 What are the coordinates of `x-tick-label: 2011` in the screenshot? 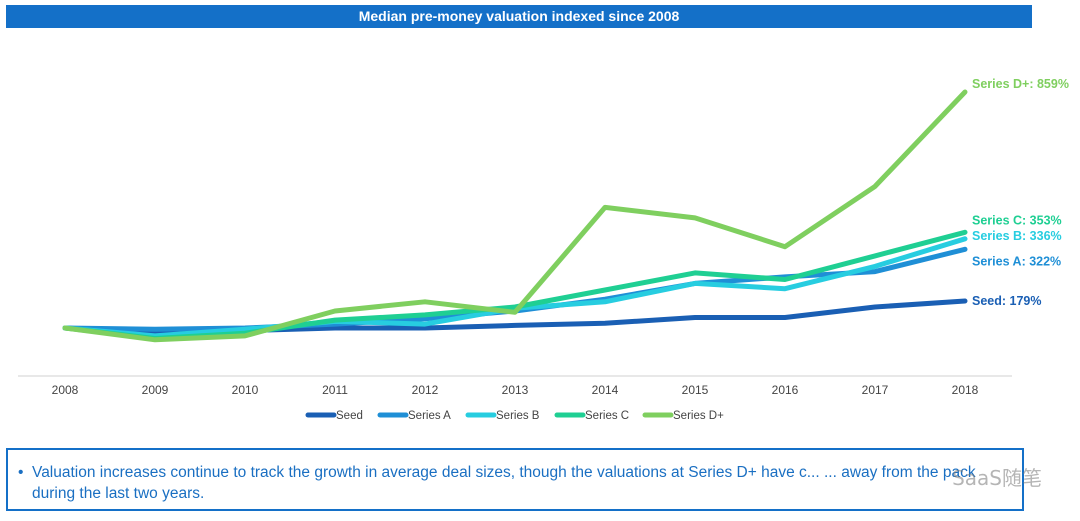 It's located at (335, 390).